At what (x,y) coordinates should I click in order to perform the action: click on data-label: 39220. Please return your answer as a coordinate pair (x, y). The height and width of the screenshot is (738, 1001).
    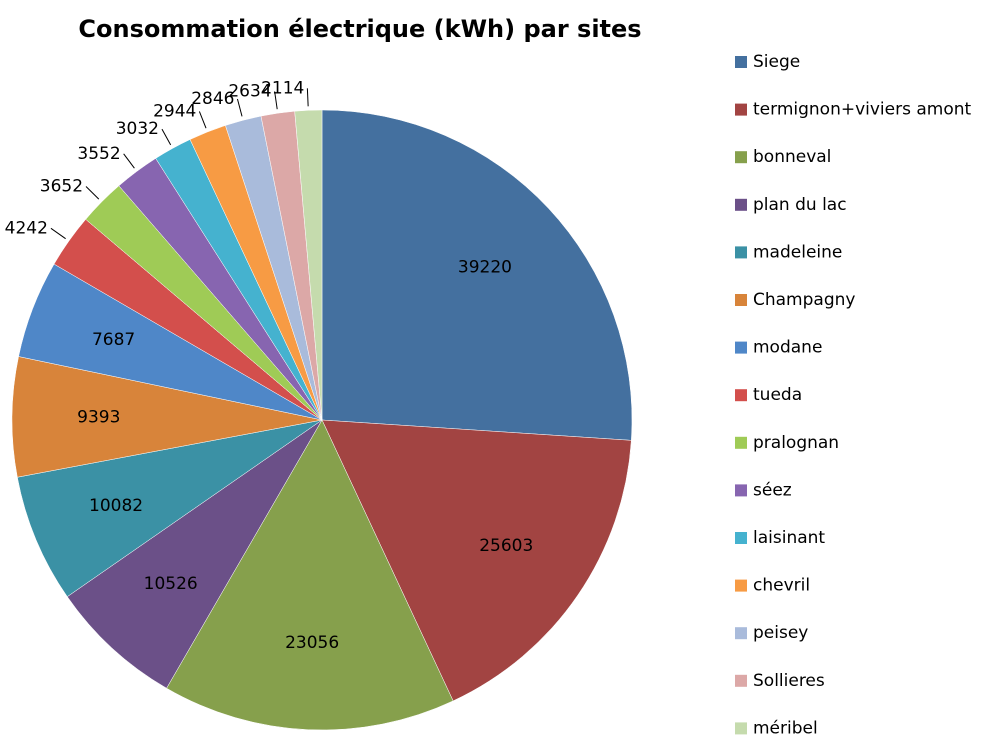
    Looking at the image, I should click on (485, 267).